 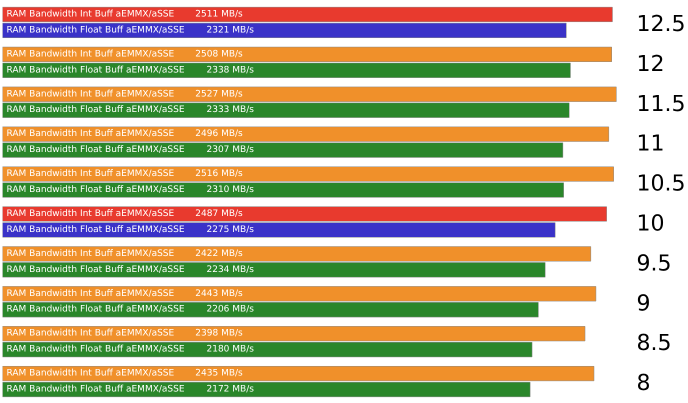 I want to click on data-label: 2496 MB/s, so click(x=219, y=134).